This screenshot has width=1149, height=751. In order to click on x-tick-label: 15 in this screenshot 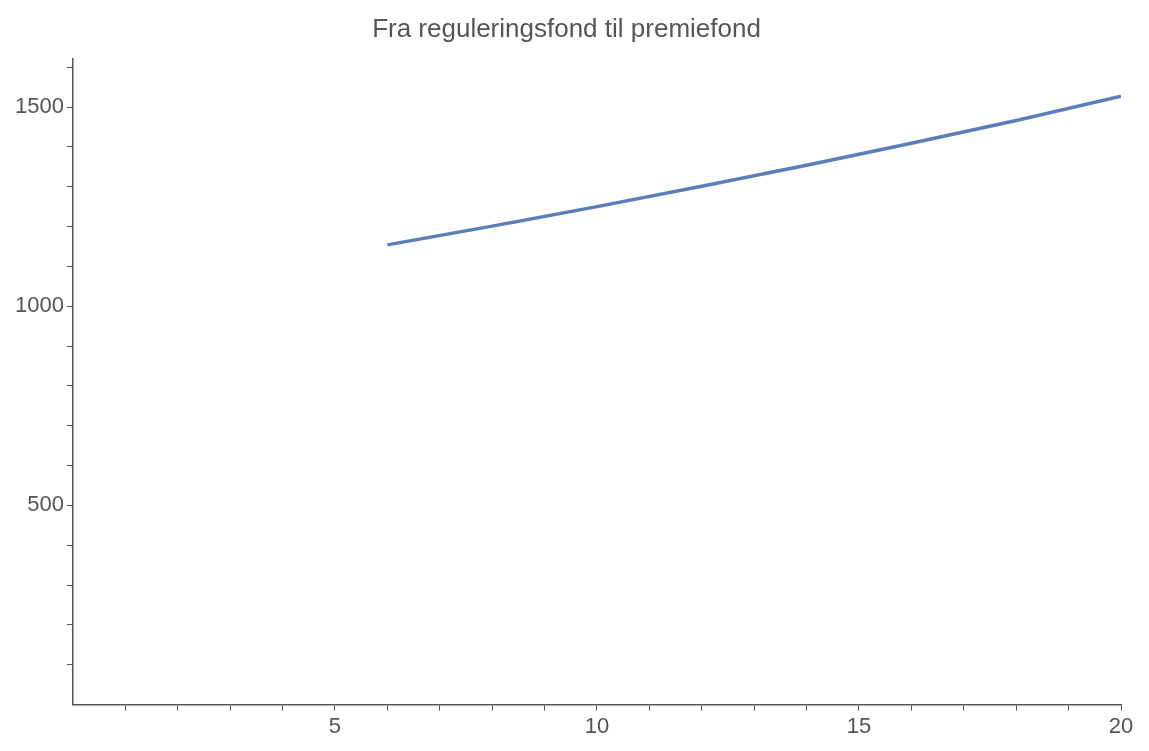, I will do `click(859, 725)`.